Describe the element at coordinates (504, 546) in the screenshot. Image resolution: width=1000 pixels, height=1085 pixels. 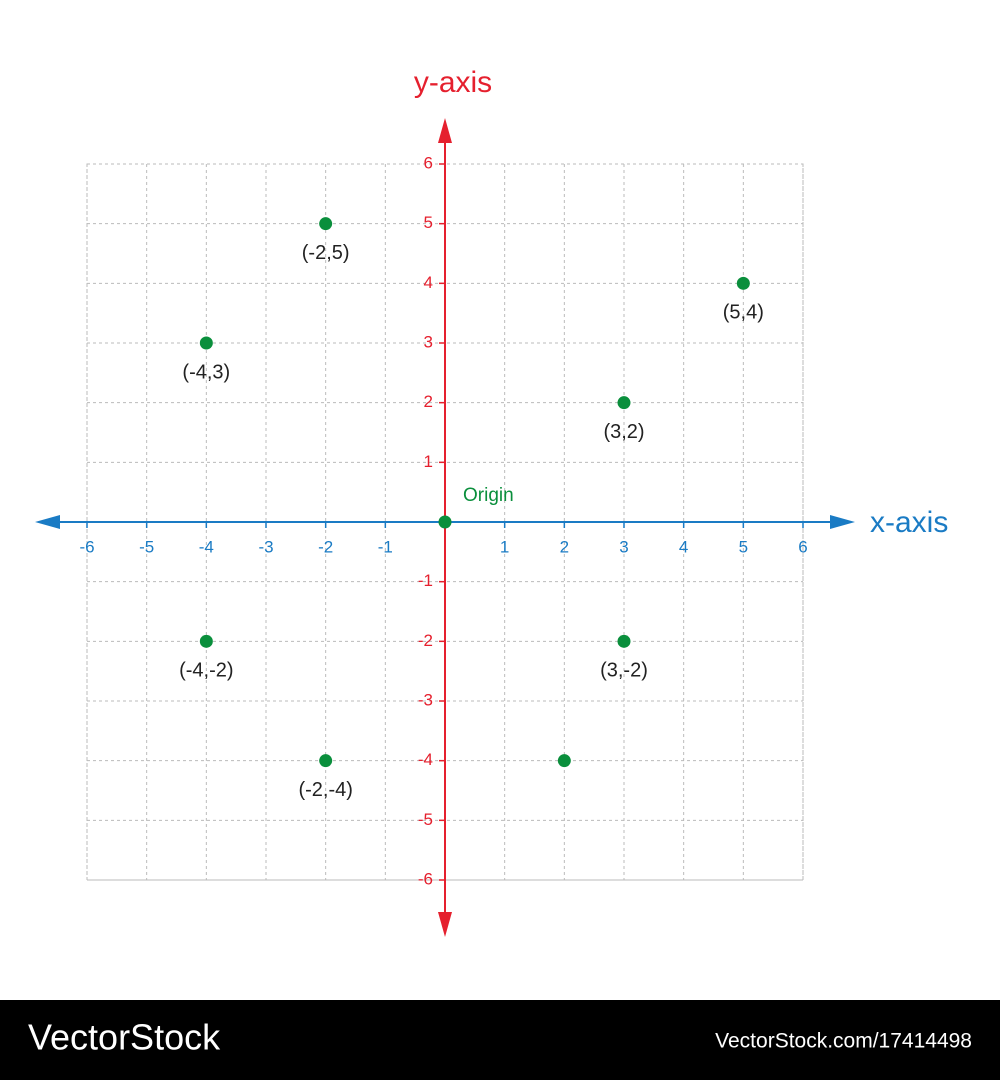
I see `x-tick-label: 1` at that location.